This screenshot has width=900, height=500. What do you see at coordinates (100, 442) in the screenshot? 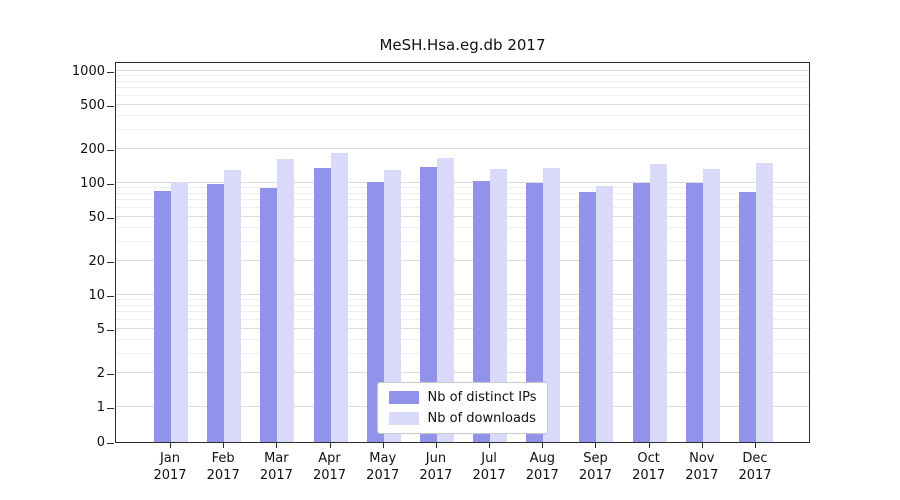
I see `y-tick-label: 0` at bounding box center [100, 442].